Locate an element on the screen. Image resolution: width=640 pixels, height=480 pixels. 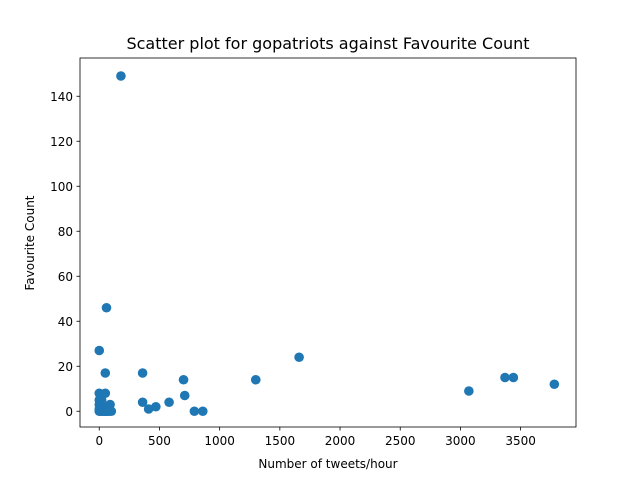
x-tick-label: 3500 is located at coordinates (520, 441).